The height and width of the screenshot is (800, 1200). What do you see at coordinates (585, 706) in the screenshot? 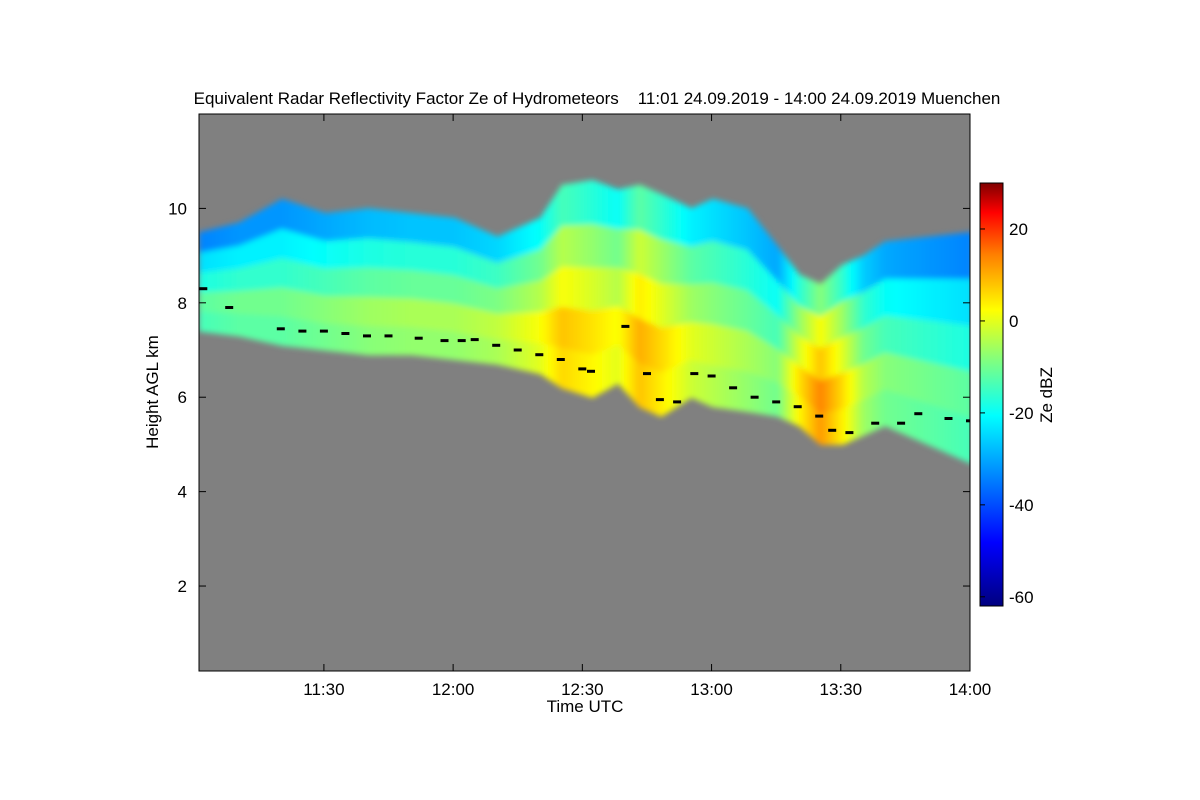
I see `x-axis-label: Time UTC` at bounding box center [585, 706].